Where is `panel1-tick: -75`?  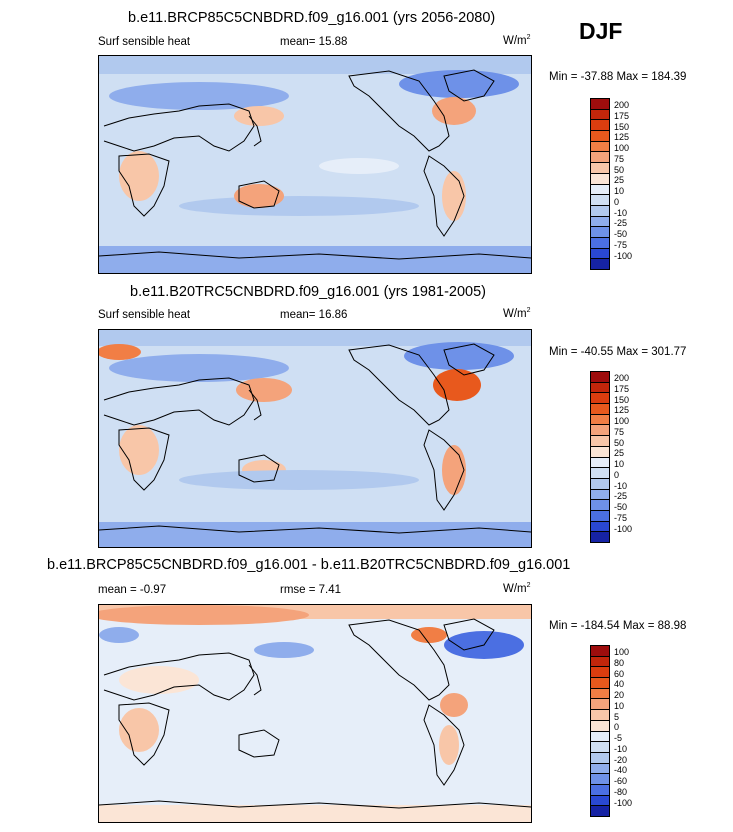
panel1-tick: -75 is located at coordinates (621, 245).